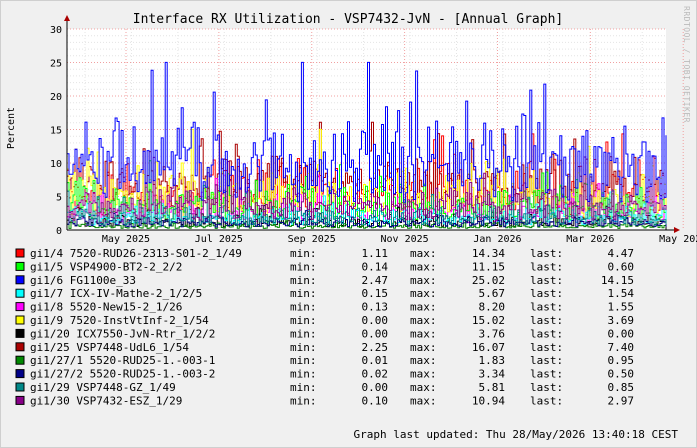  What do you see at coordinates (103, 387) in the screenshot?
I see `legend-series-name: gi1/29 VSP7448-GZ_1/49` at bounding box center [103, 387].